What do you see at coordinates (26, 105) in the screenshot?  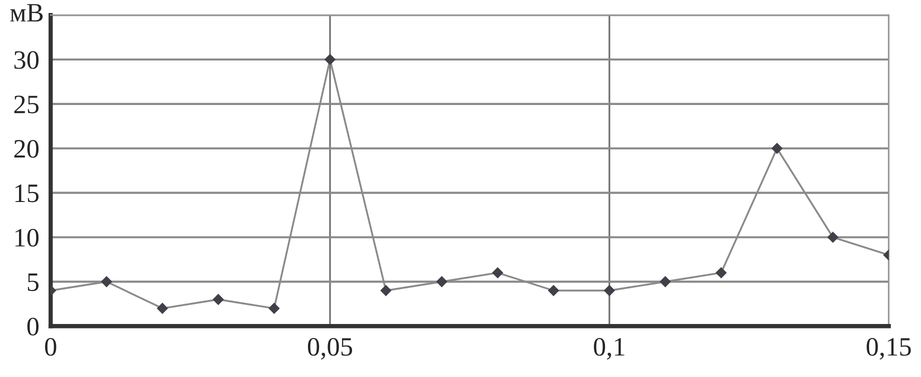 I see `y-tick-label: 25` at bounding box center [26, 105].